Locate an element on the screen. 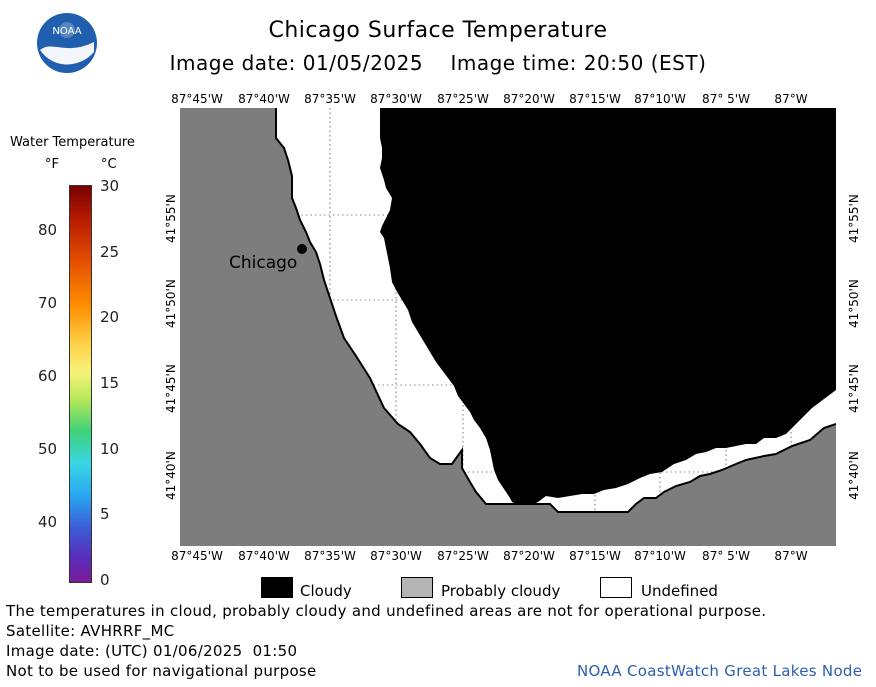  colorbar-tick-f: 60 is located at coordinates (48, 375).